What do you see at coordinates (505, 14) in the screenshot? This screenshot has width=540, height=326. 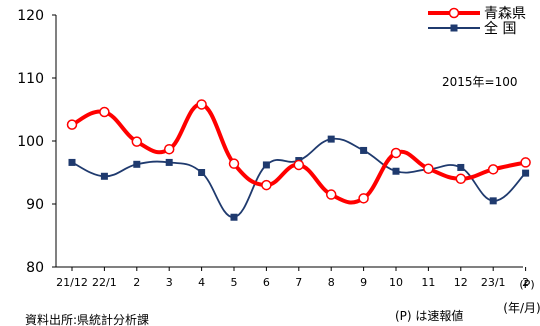 I see `legend-label-aomori: 青森県` at bounding box center [505, 14].